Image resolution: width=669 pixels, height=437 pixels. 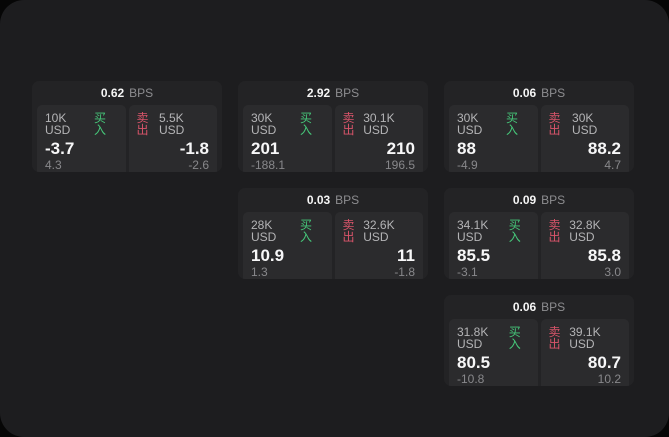 What do you see at coordinates (287, 231) in the screenshot?
I see `buy-panel-top: 28K USD 买入` at bounding box center [287, 231].